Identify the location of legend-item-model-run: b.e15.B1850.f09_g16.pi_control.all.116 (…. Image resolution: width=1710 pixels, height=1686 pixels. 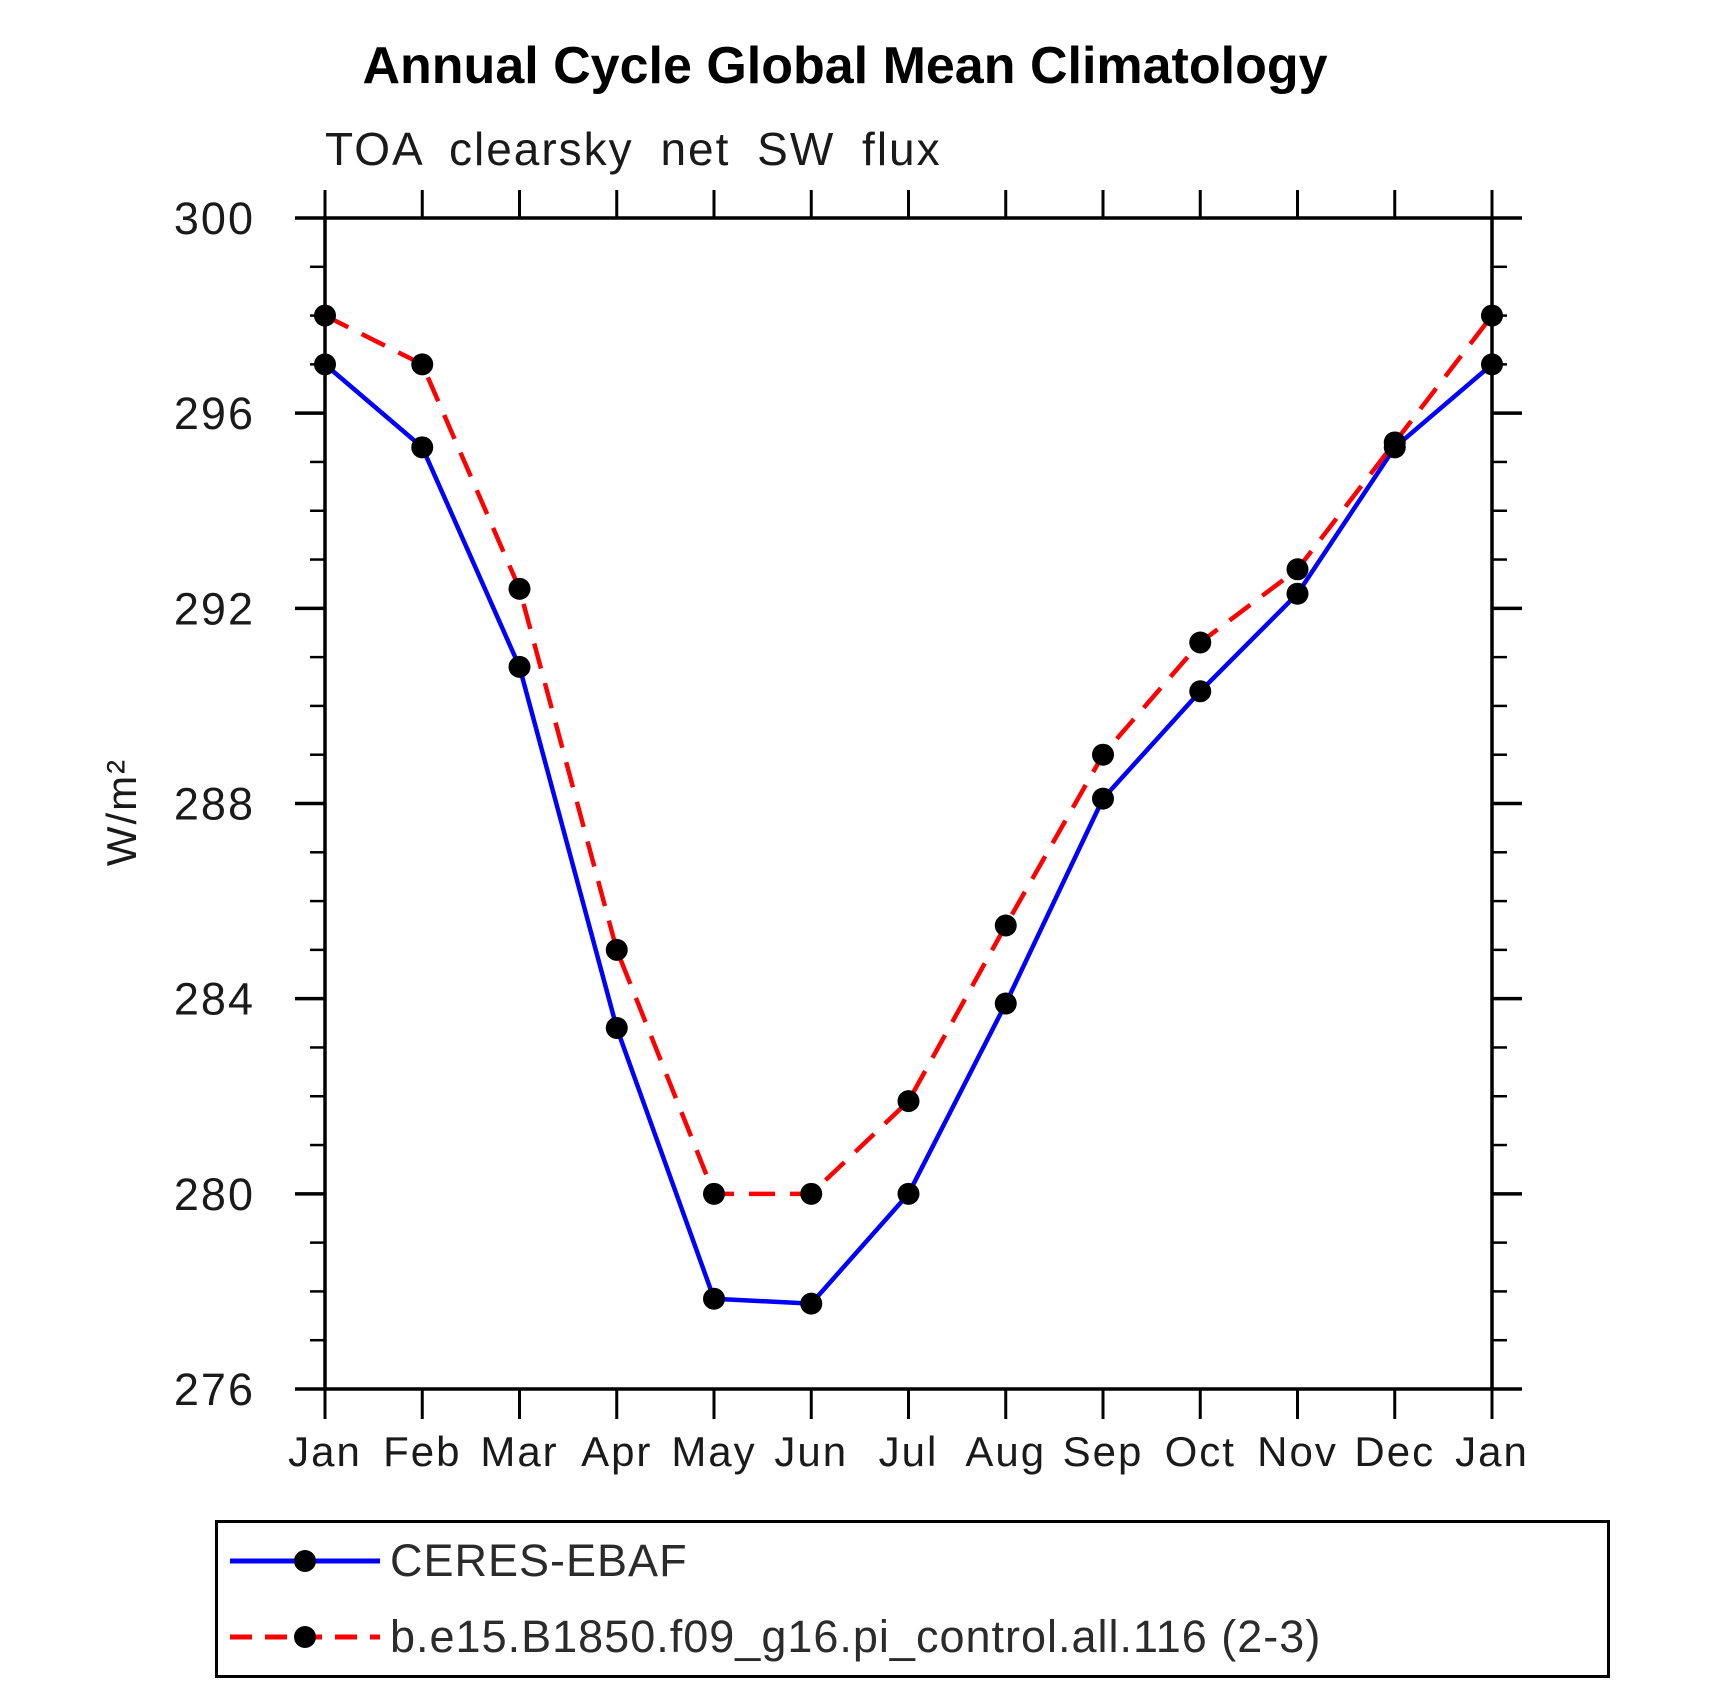
(915, 1636).